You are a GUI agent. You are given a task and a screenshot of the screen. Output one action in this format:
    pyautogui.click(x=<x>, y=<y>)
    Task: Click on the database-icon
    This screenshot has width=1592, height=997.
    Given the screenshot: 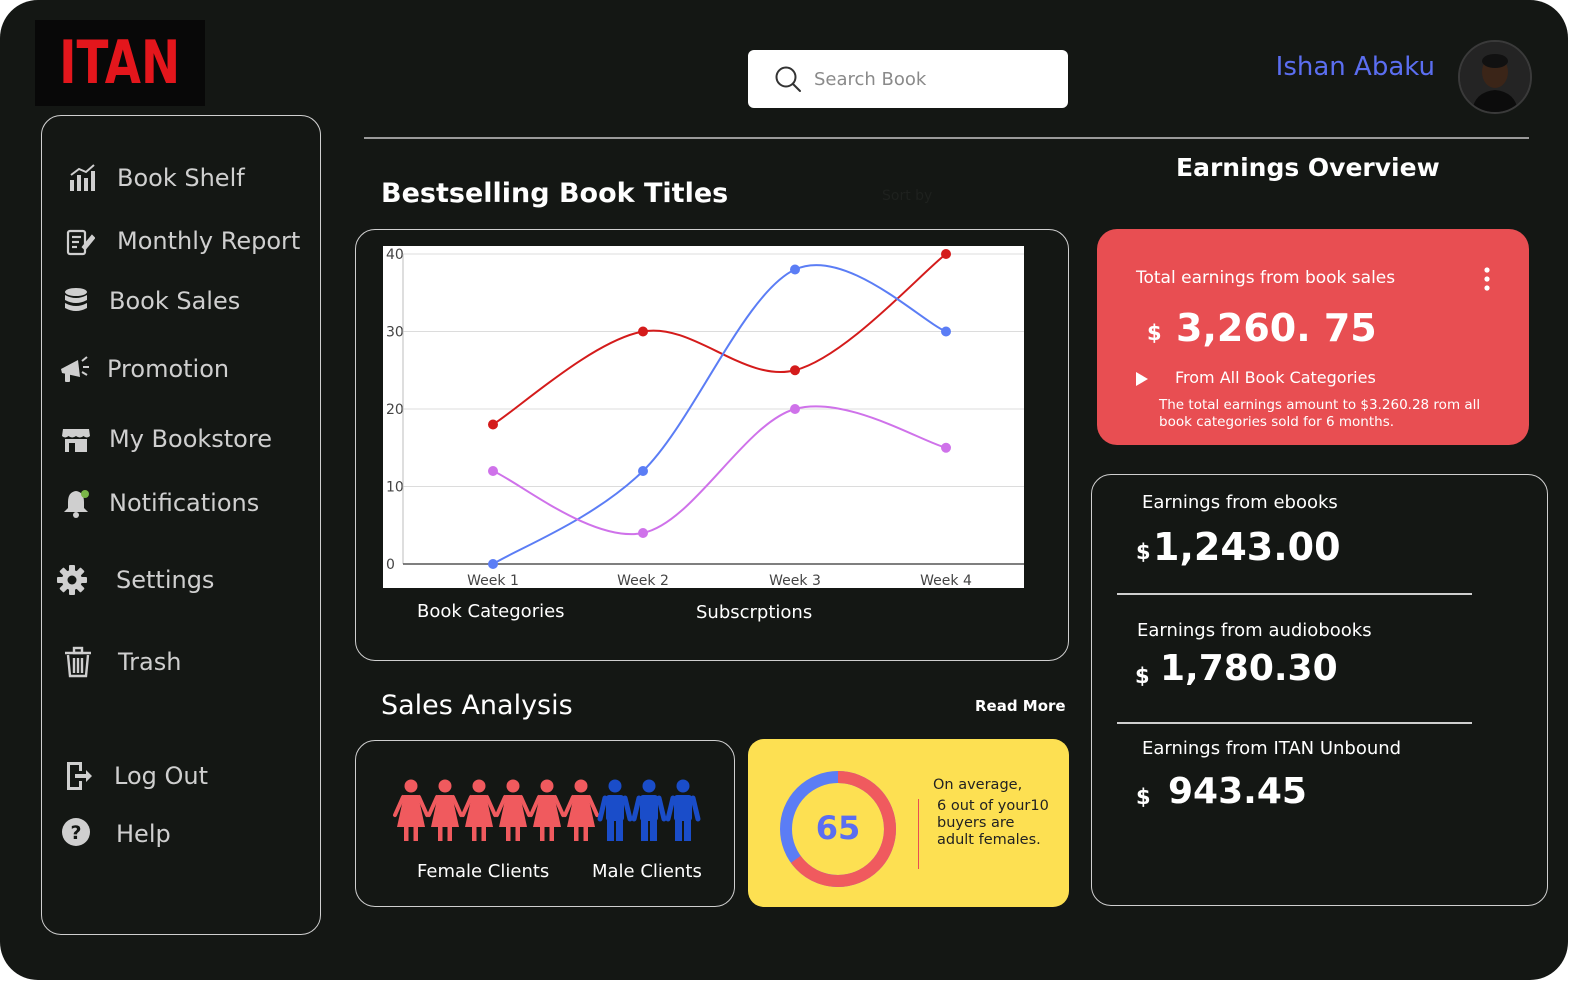 What is the action you would take?
    pyautogui.click(x=76, y=301)
    